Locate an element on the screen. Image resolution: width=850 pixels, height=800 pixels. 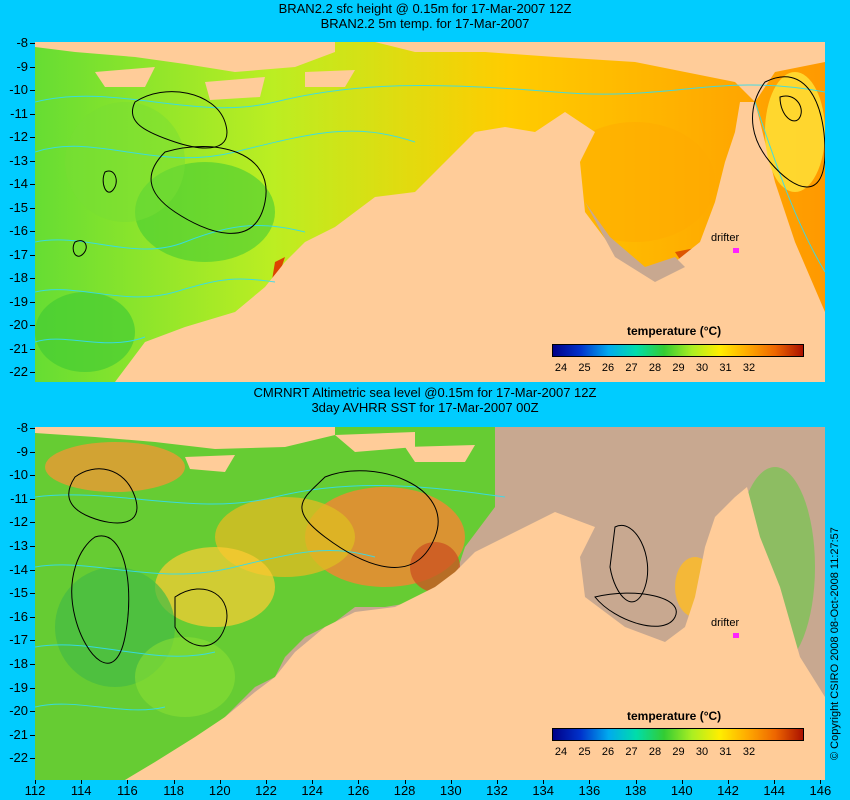
top-panel-title-2: BRAN2.2 5m temp. for 17-Mar-2007 is located at coordinates (425, 23).